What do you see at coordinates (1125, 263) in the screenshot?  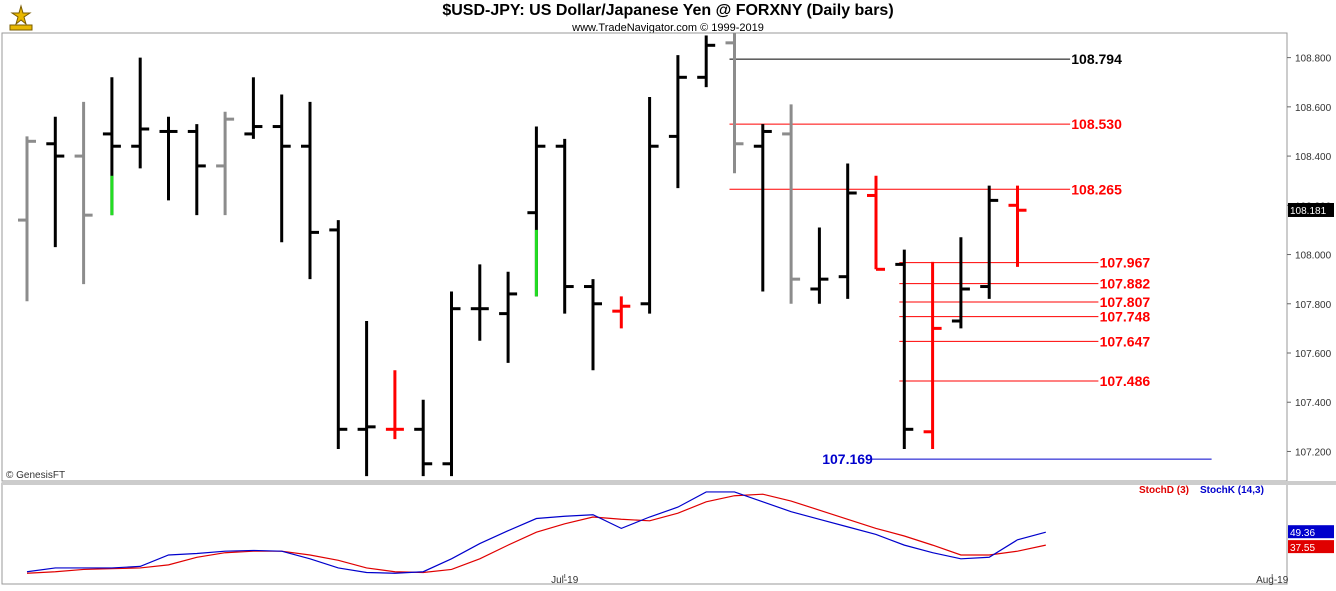 I see `level-label: 107.967` at bounding box center [1125, 263].